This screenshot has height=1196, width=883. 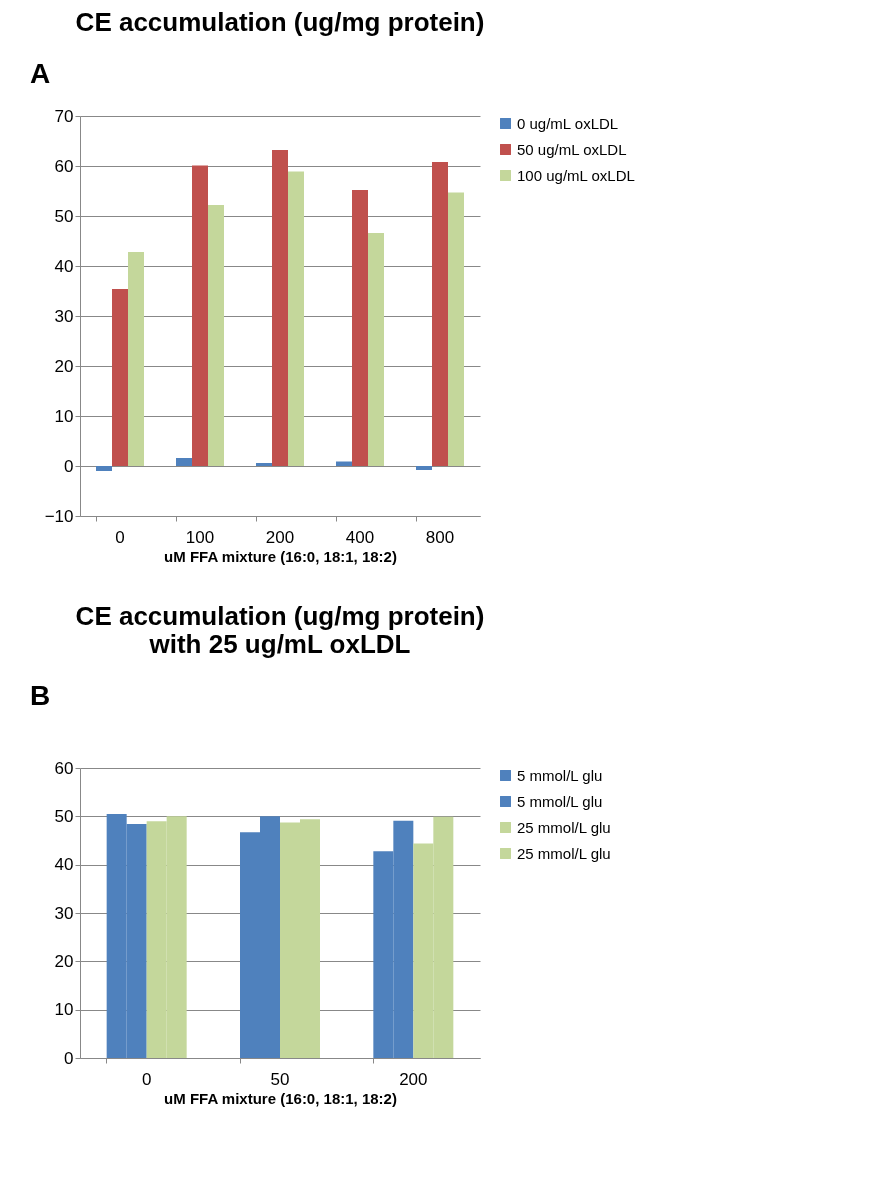 I want to click on text: B, so click(x=40, y=695).